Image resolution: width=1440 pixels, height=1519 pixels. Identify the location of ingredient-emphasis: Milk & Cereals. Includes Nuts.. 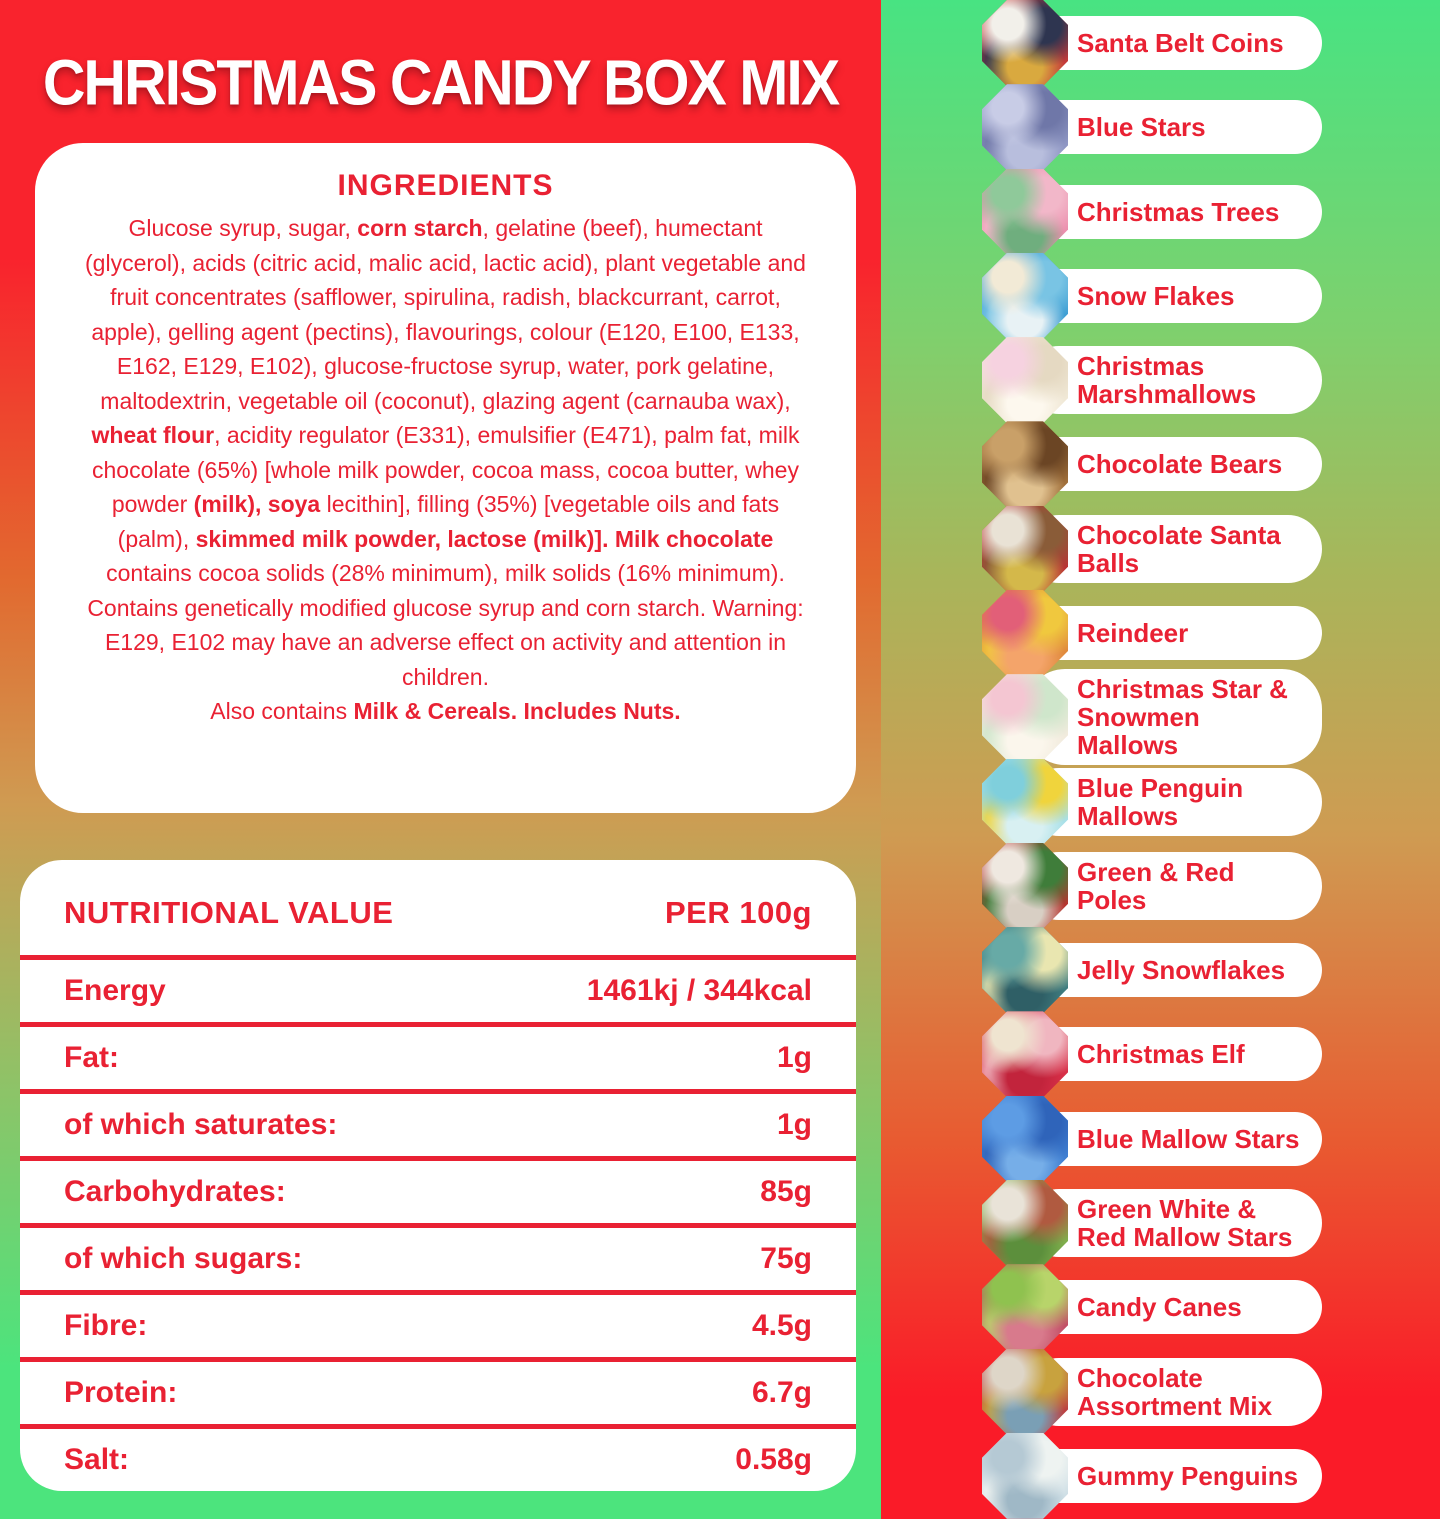
(517, 711).